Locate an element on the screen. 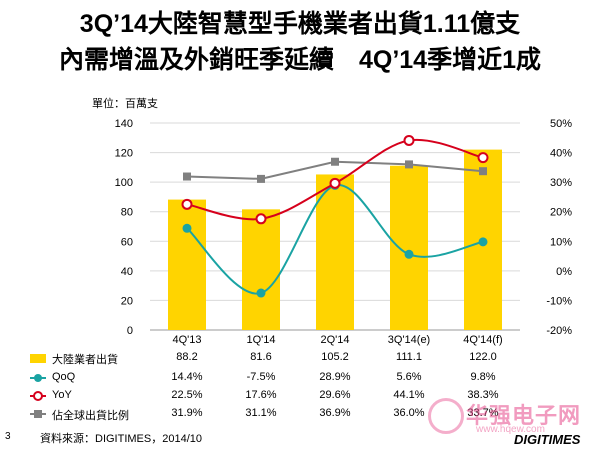  table-cell: 22.5% is located at coordinates (187, 395).